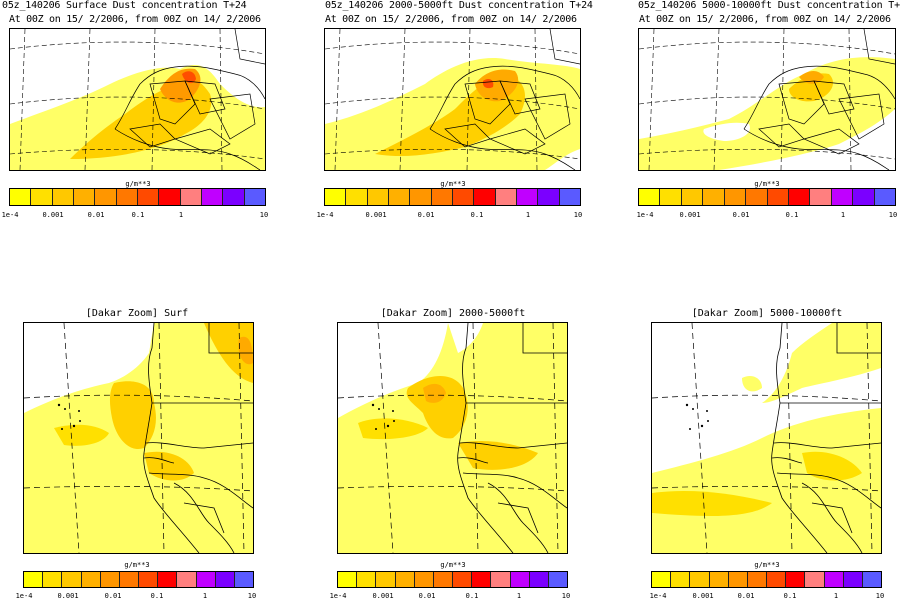  I want to click on dust-map-5000-10000ft, so click(767, 99).